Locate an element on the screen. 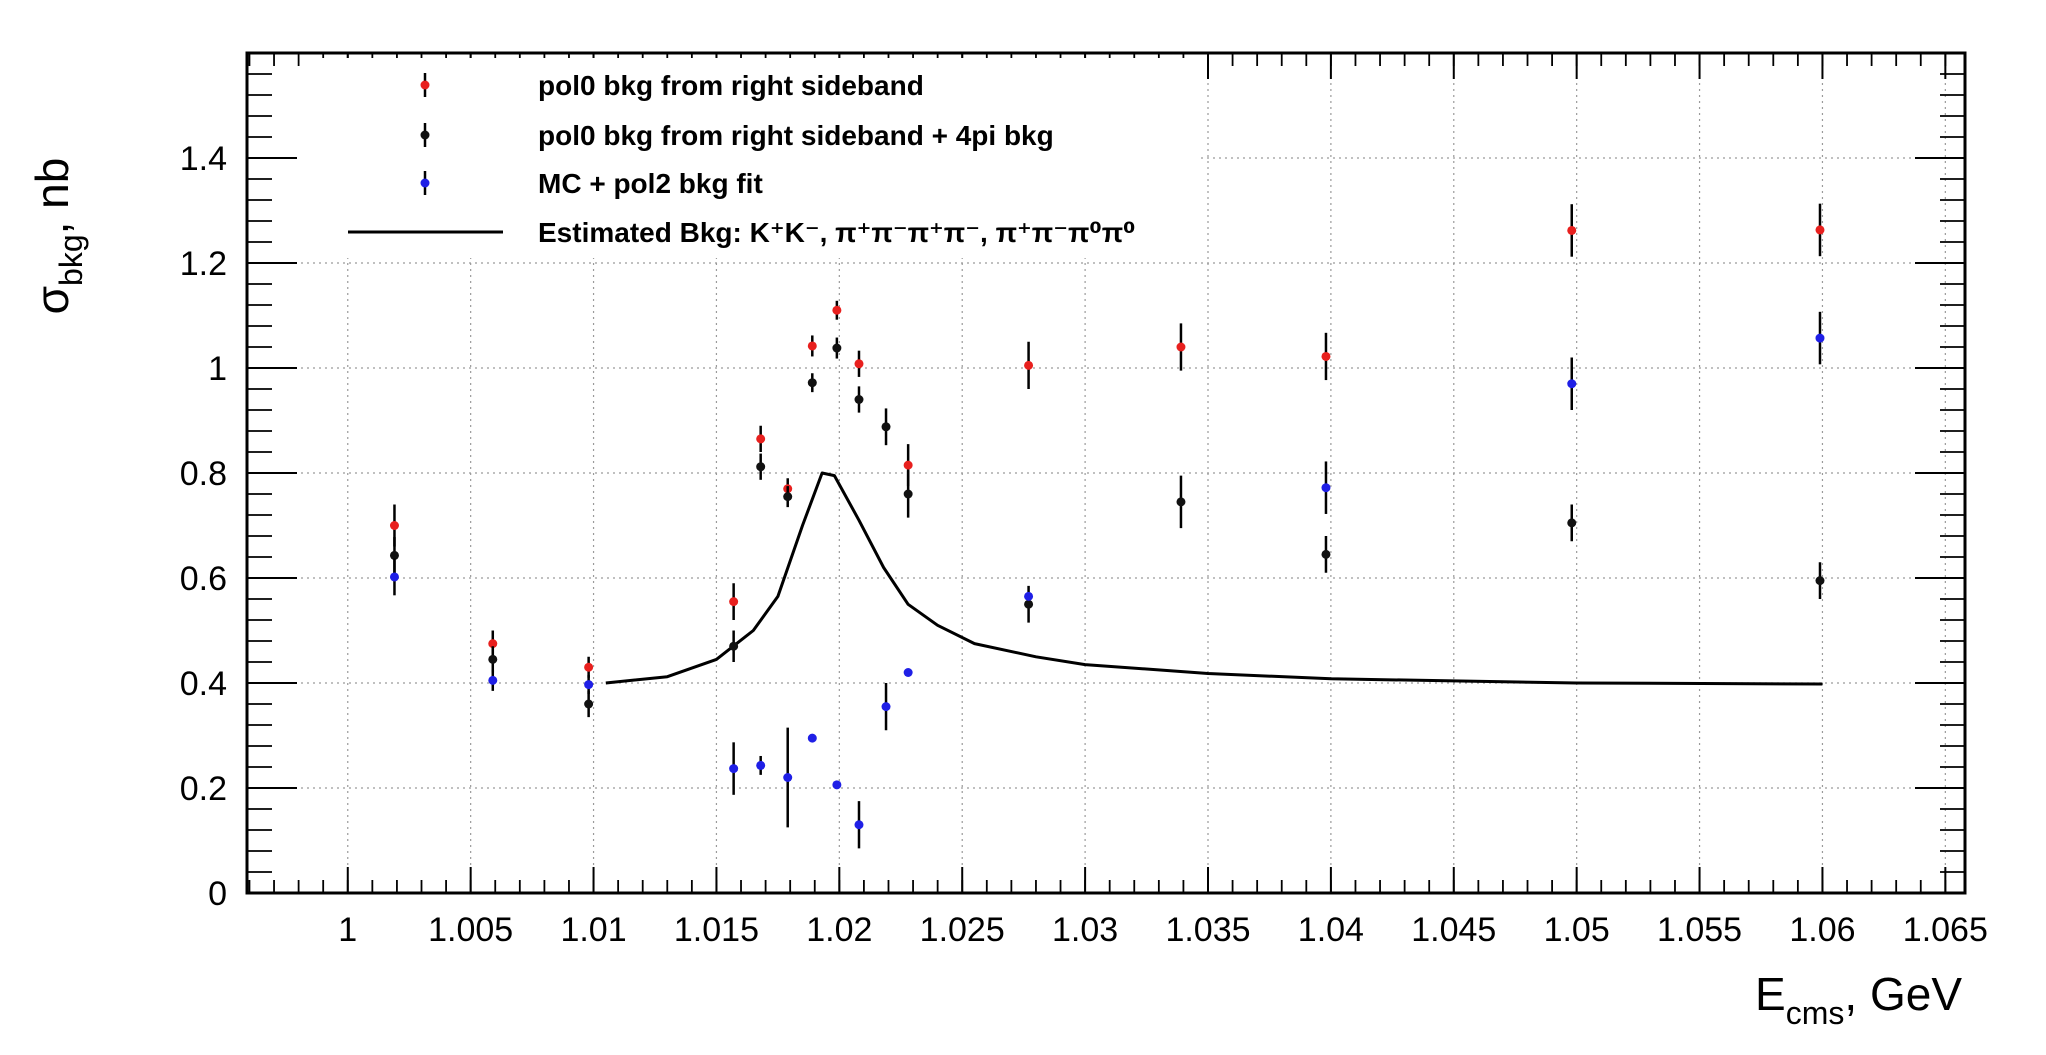  legend-background is located at coordinates (750, 158).